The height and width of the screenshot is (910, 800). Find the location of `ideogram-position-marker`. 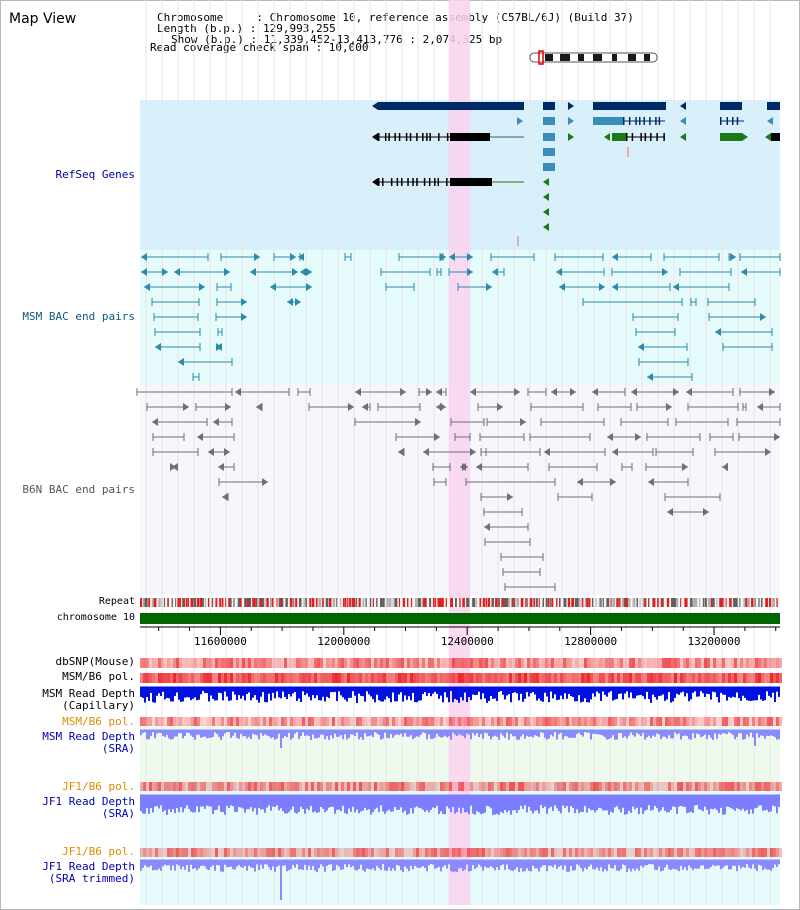

ideogram-position-marker is located at coordinates (541, 57).